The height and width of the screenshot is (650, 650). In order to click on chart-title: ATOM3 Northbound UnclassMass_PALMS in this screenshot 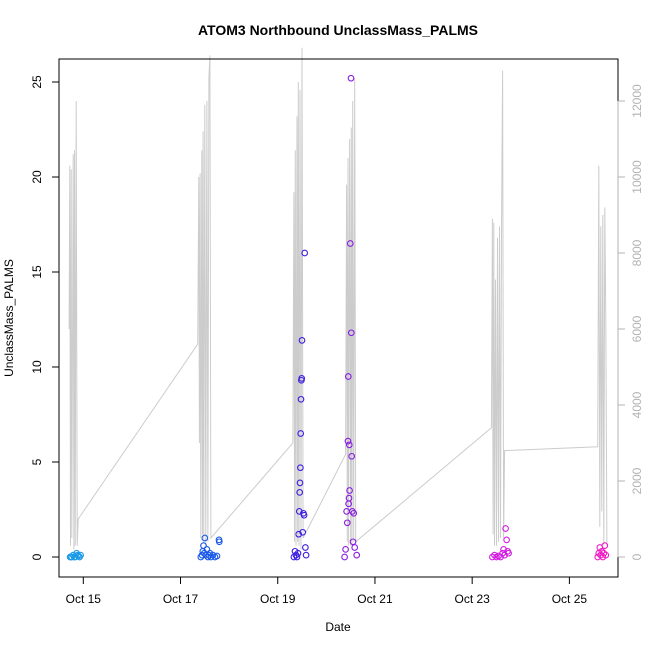, I will do `click(338, 30)`.